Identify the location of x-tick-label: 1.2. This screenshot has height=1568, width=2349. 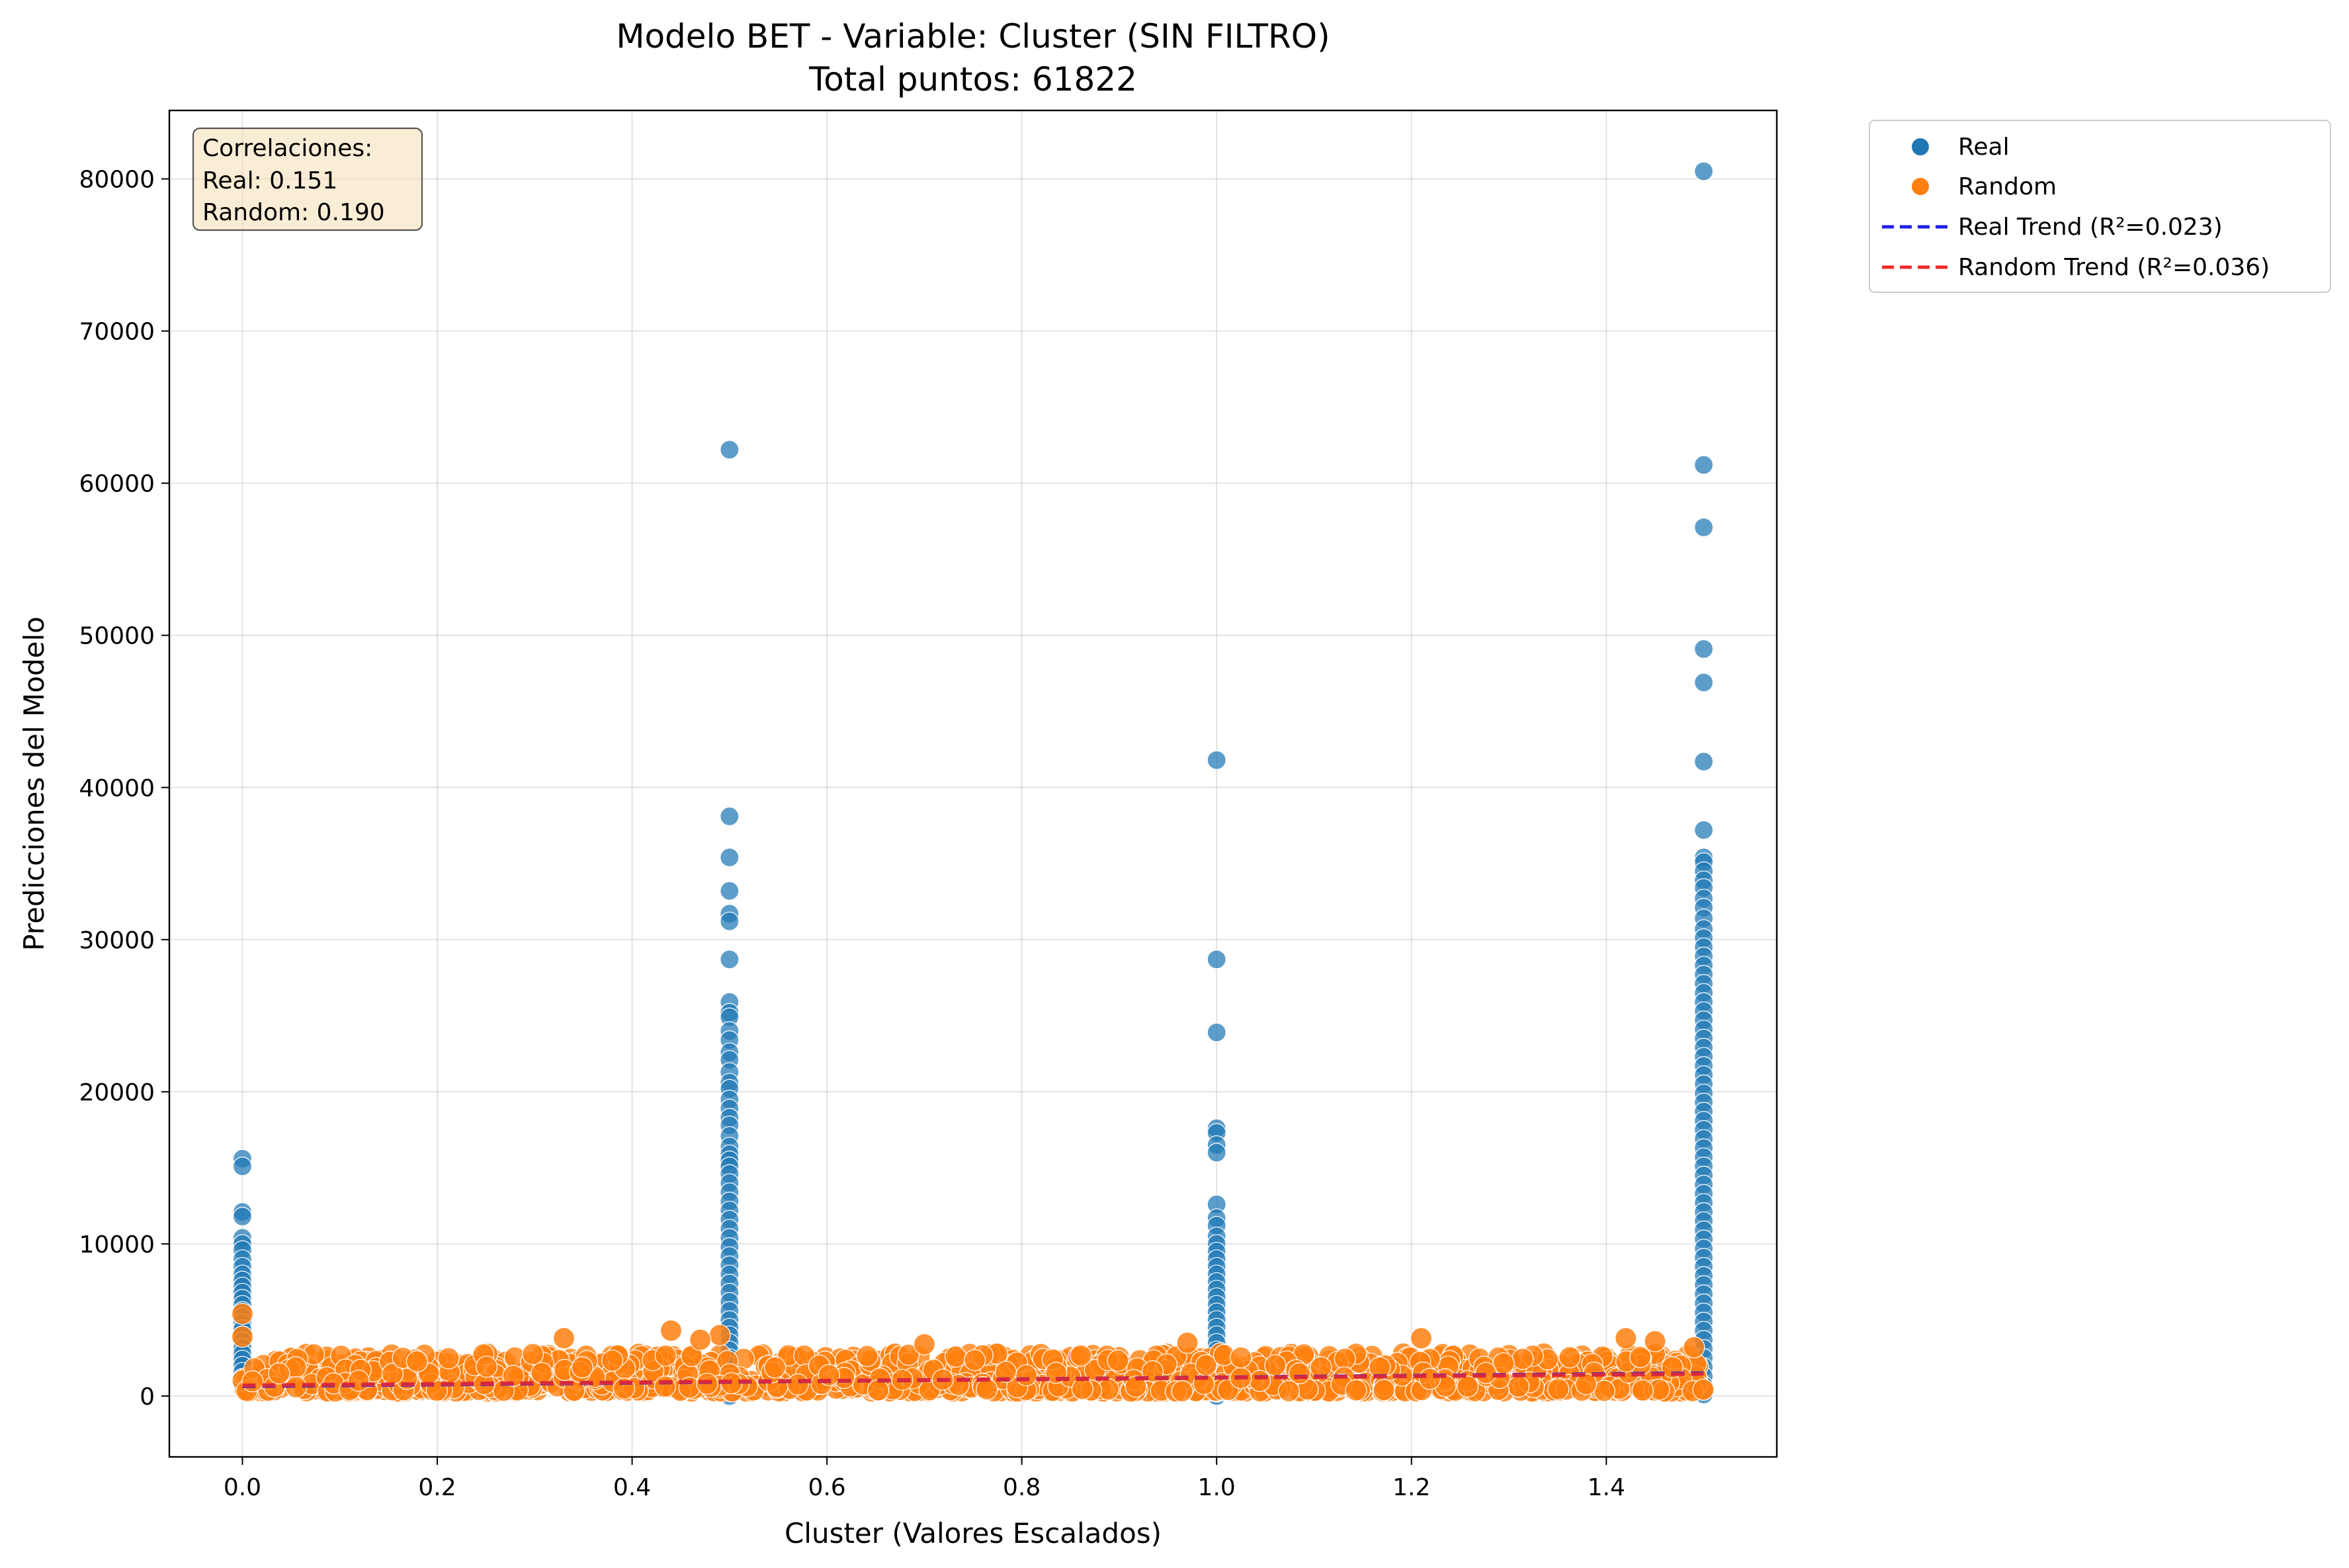
(1411, 1487).